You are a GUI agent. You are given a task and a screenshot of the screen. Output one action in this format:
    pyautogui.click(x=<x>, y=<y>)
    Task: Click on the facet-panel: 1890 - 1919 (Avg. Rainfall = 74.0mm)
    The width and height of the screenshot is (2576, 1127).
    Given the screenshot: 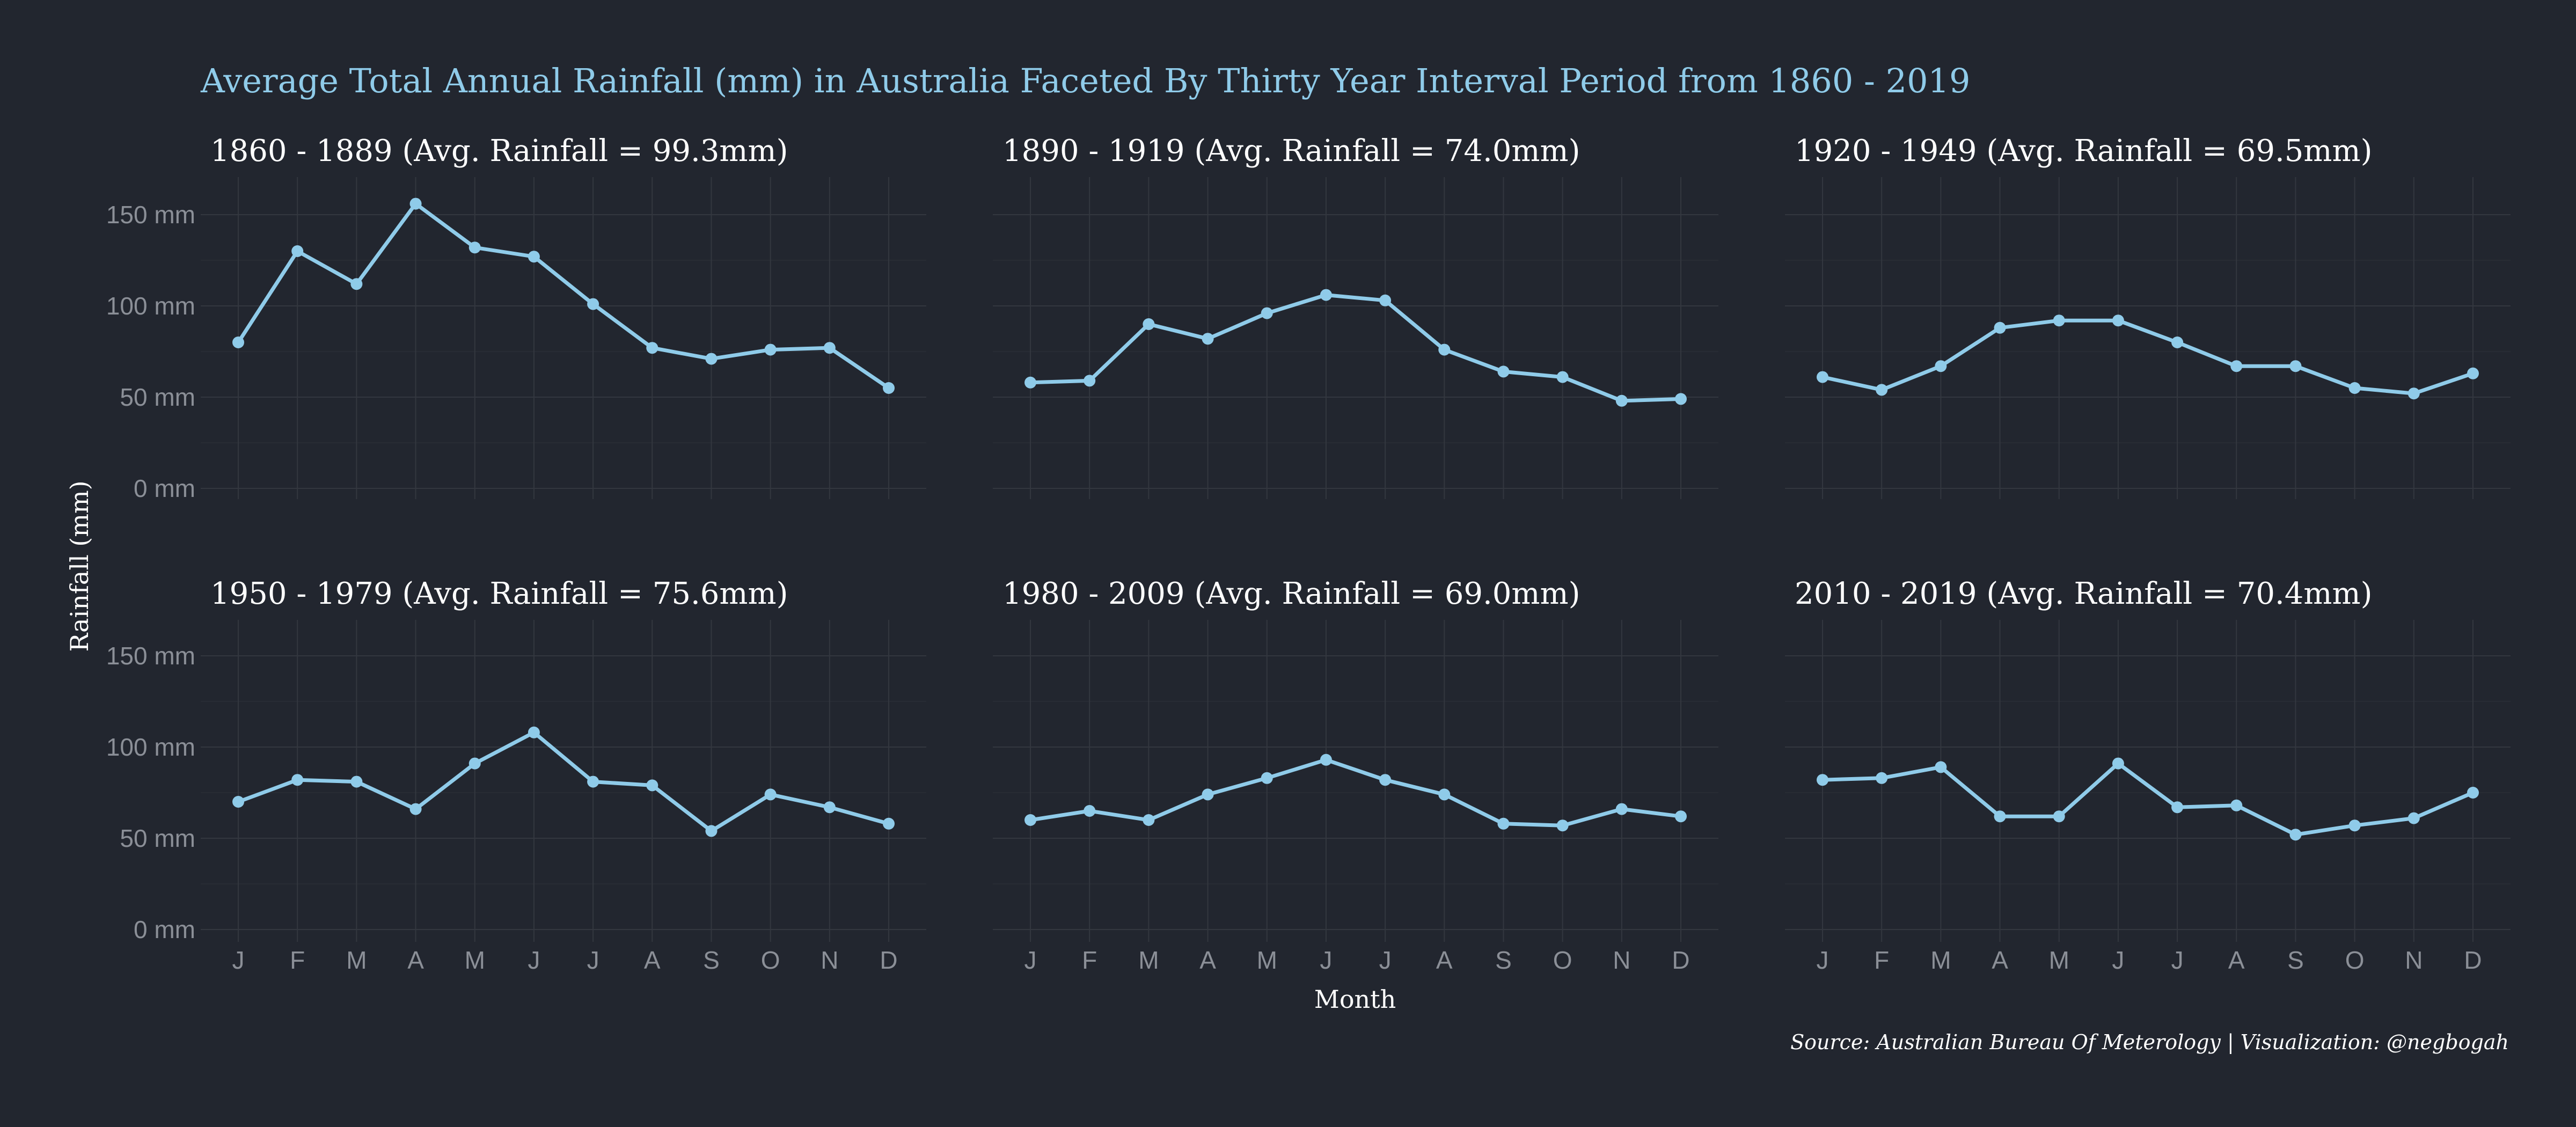 What is the action you would take?
    pyautogui.click(x=1355, y=316)
    